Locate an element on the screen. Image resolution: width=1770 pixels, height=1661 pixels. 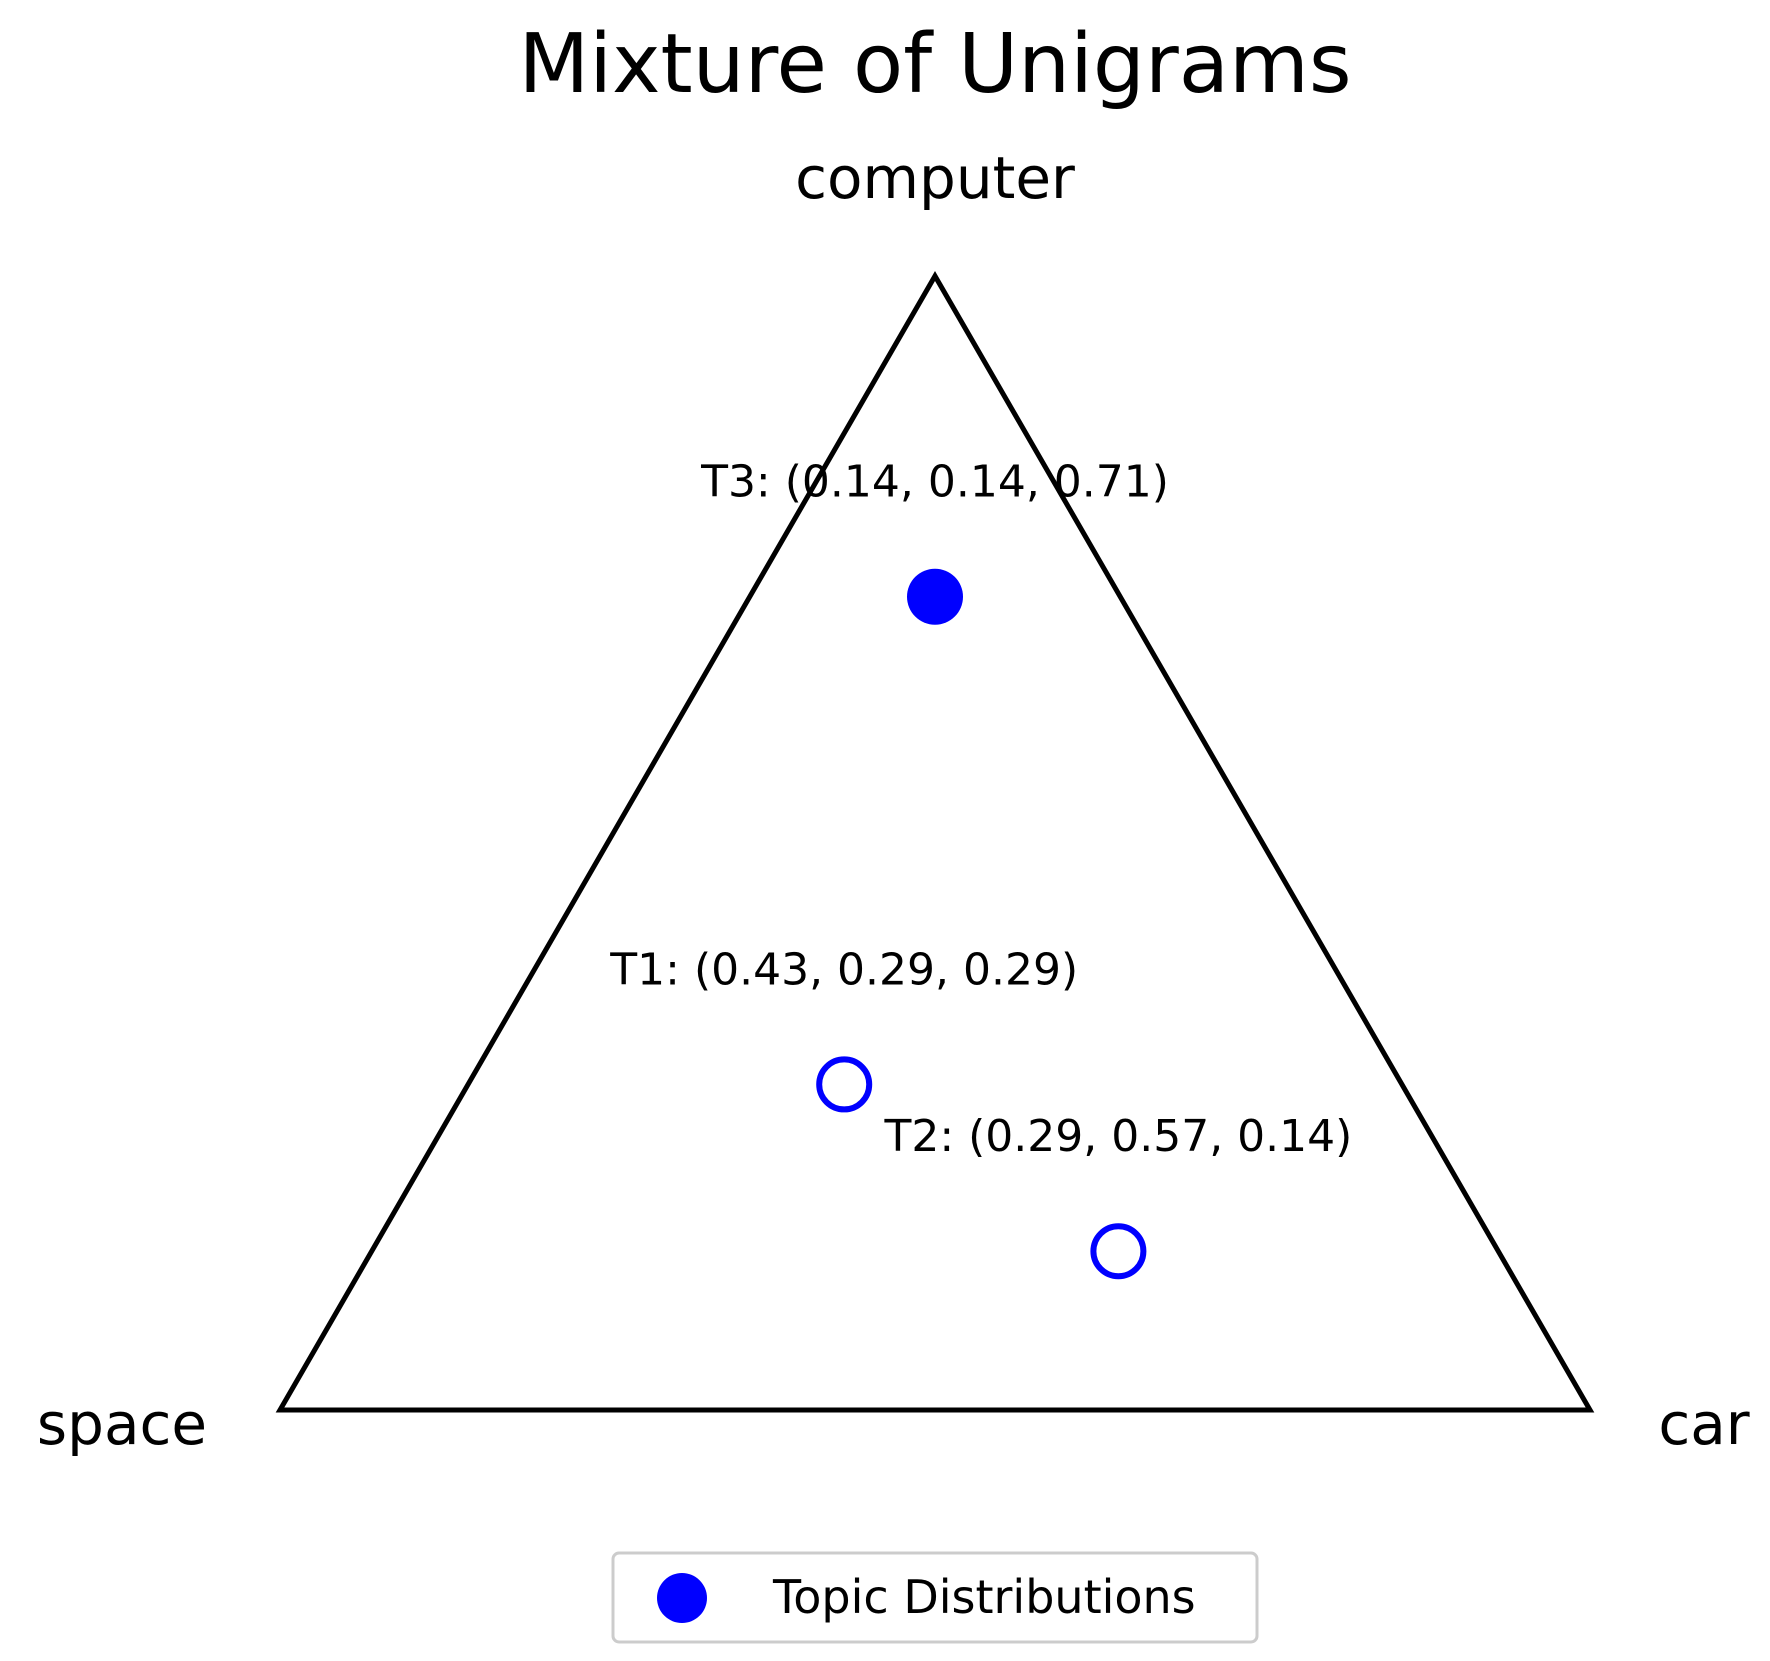
legend-marker-dot is located at coordinates (682, 1598).